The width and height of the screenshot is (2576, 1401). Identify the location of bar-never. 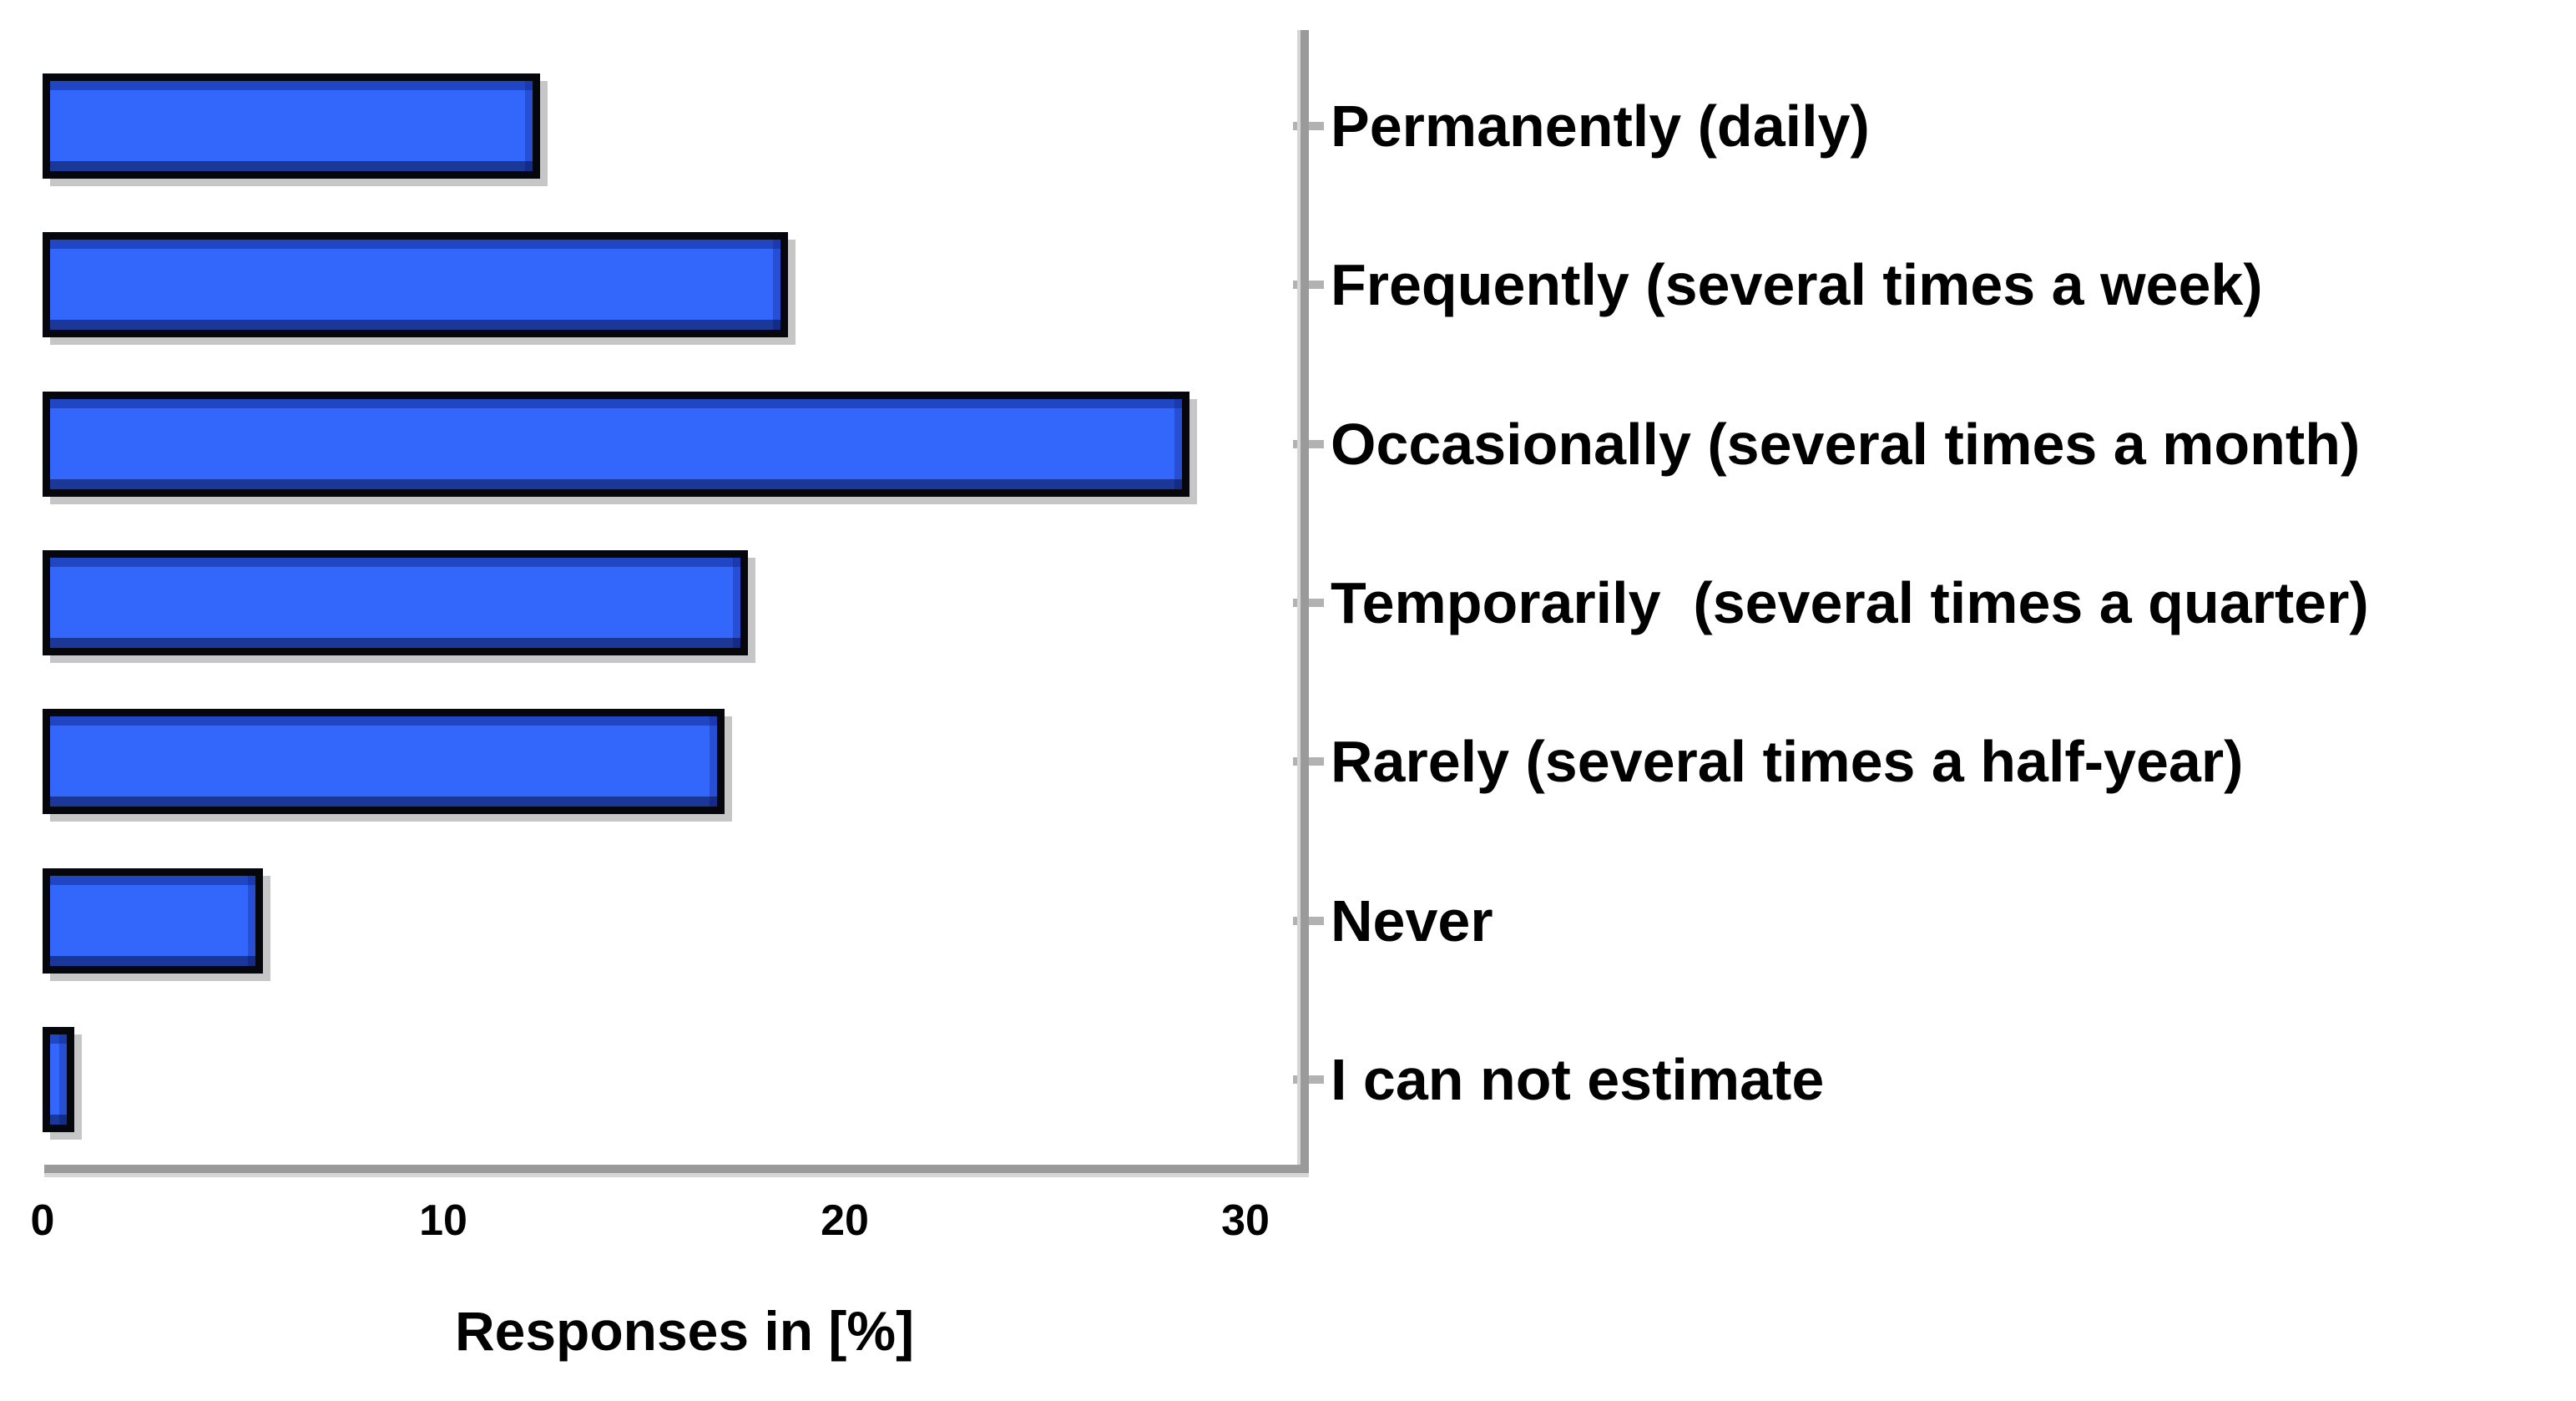
(153, 921).